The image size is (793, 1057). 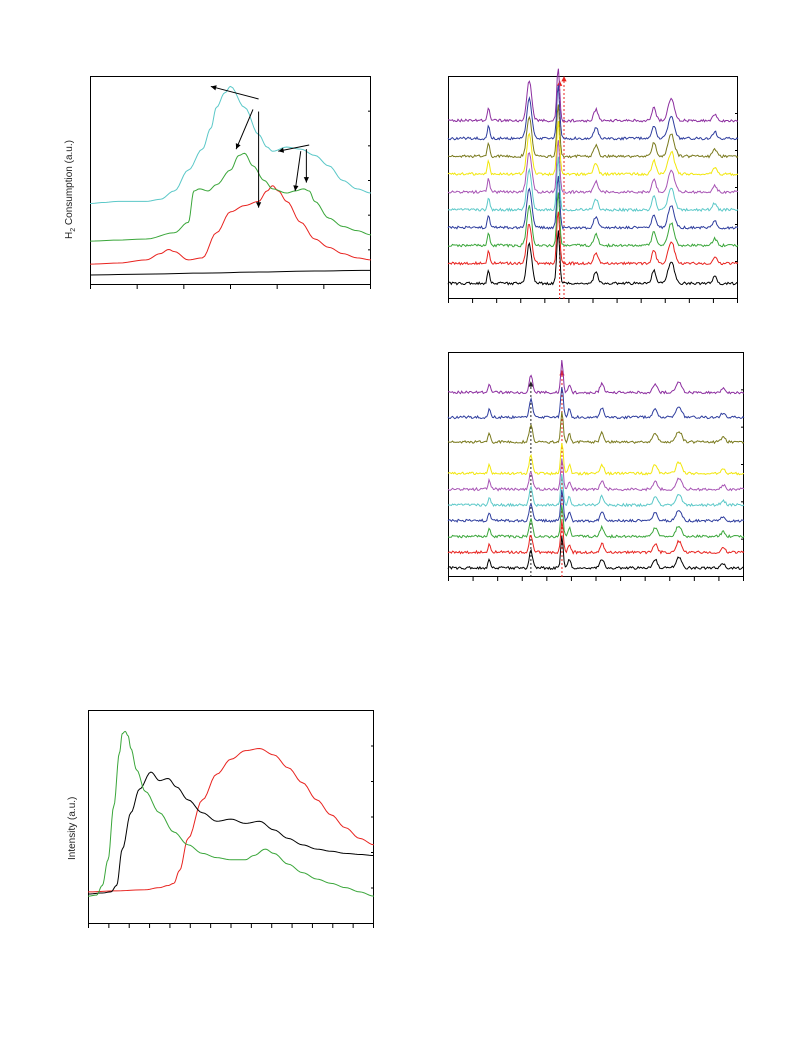 I want to click on intensity-chart, so click(x=231, y=819).